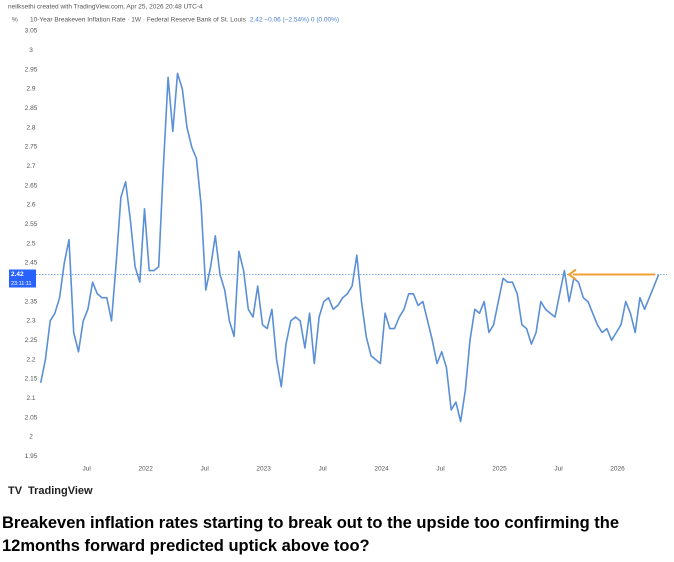  Describe the element at coordinates (572, 274) in the screenshot. I see `annotation-arrowhead` at that location.